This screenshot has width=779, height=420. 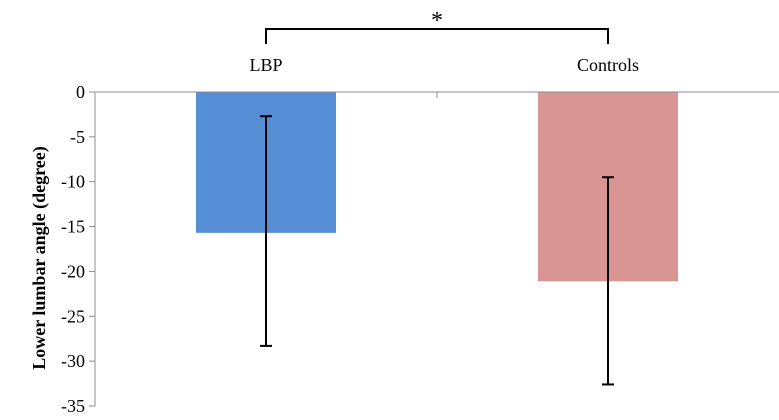 What do you see at coordinates (265, 65) in the screenshot?
I see `category-label: LBP` at bounding box center [265, 65].